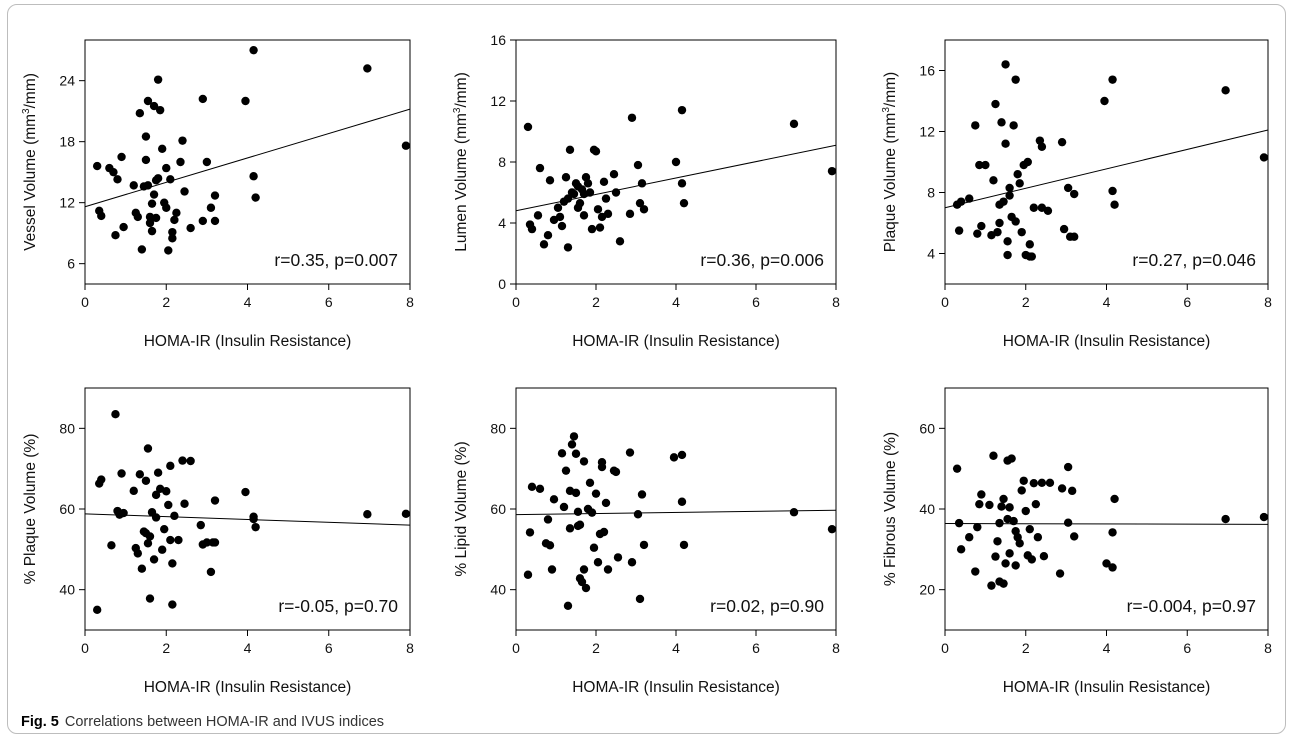 This screenshot has height=740, width=1295. Describe the element at coordinates (762, 260) in the screenshot. I see `correlation-annotation: r=0.36, p=0.006` at that location.